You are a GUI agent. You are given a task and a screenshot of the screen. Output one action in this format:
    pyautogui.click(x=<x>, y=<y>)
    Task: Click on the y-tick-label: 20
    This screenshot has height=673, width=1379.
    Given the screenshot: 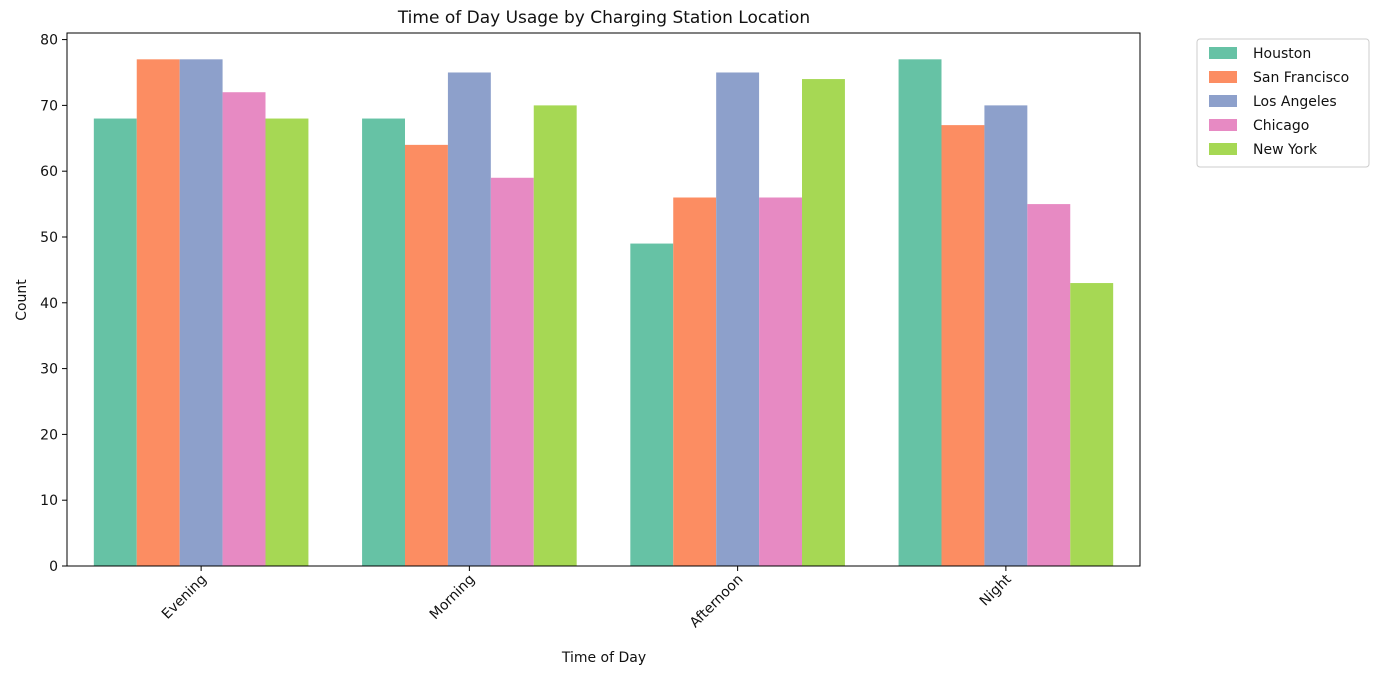 What is the action you would take?
    pyautogui.click(x=49, y=435)
    